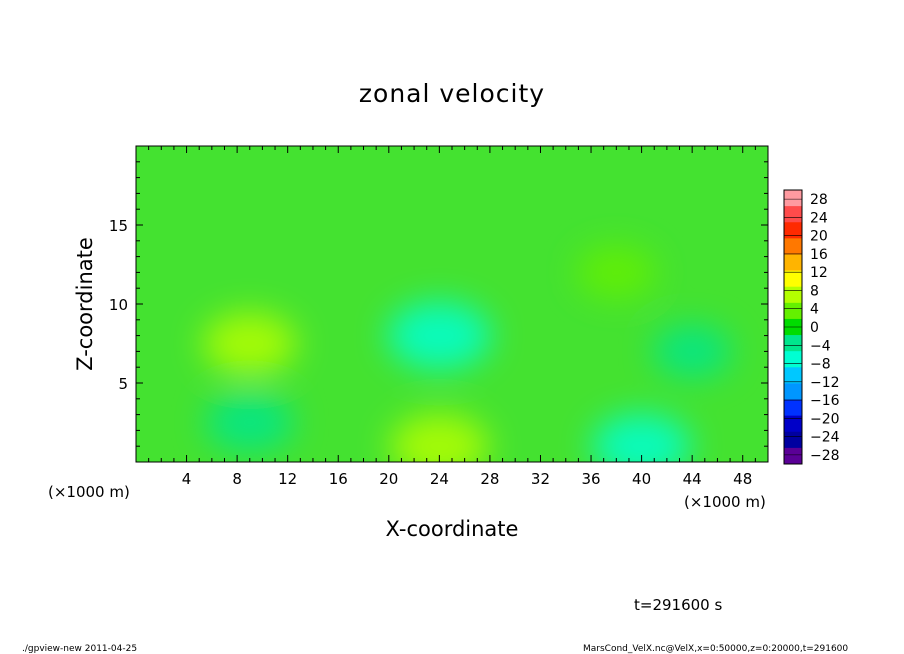  I want to click on x-tick-label: 40, so click(641, 479).